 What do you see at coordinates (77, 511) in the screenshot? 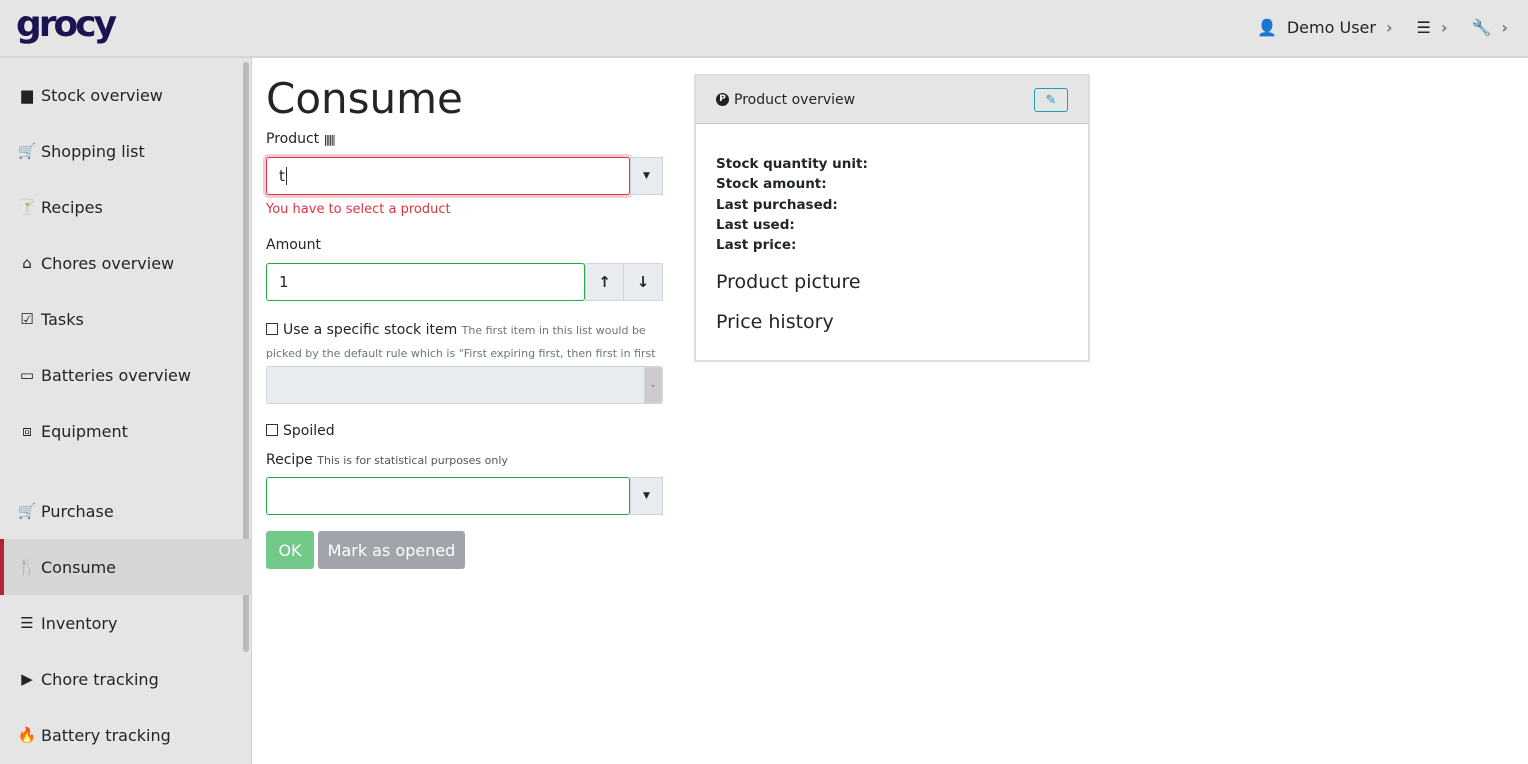
I see `sidebar-item-label: Purchase` at bounding box center [77, 511].